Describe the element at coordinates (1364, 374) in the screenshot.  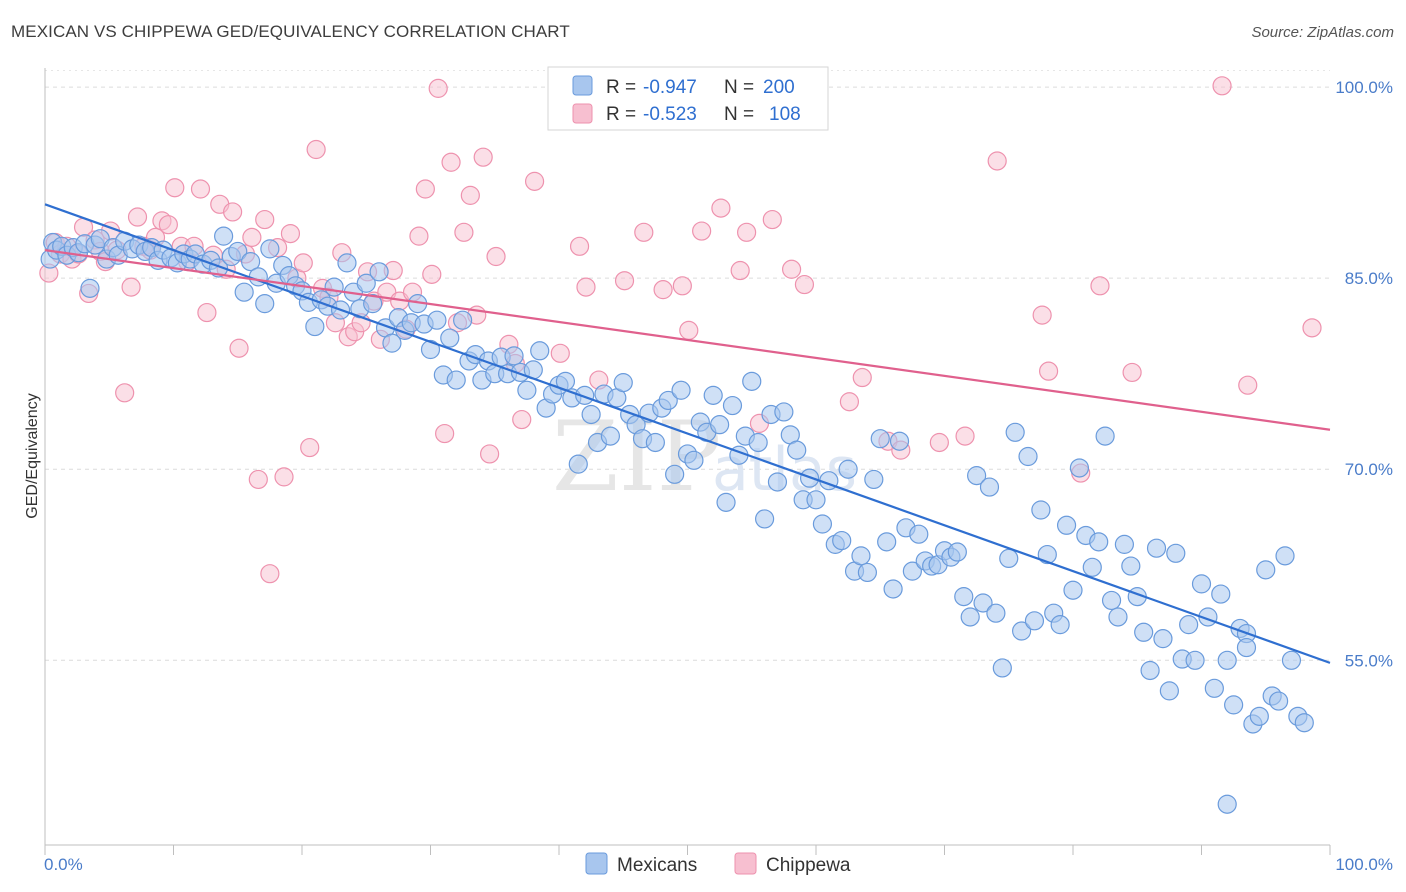
I see `y-tick-labels: 55.0% 70.0% 85.0% 100.0%` at that location.